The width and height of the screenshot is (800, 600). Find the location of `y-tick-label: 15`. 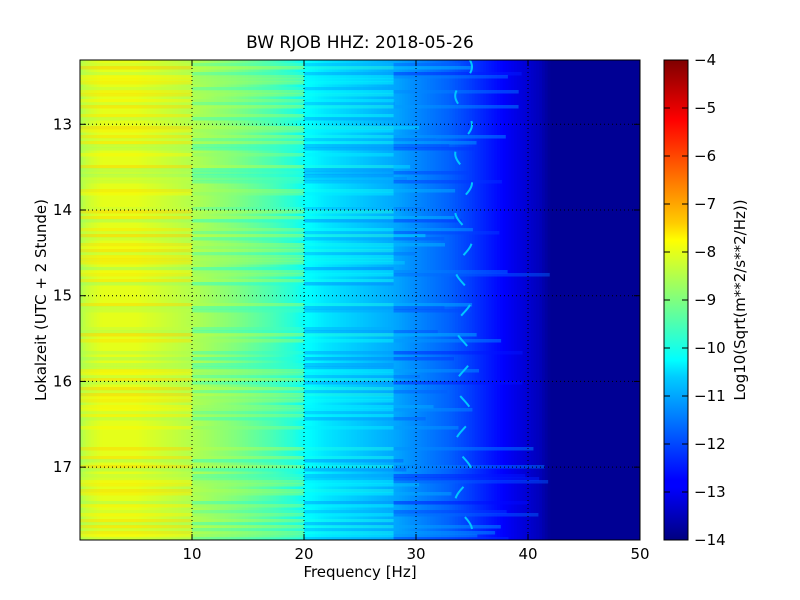

y-tick-label: 15 is located at coordinates (62, 296).